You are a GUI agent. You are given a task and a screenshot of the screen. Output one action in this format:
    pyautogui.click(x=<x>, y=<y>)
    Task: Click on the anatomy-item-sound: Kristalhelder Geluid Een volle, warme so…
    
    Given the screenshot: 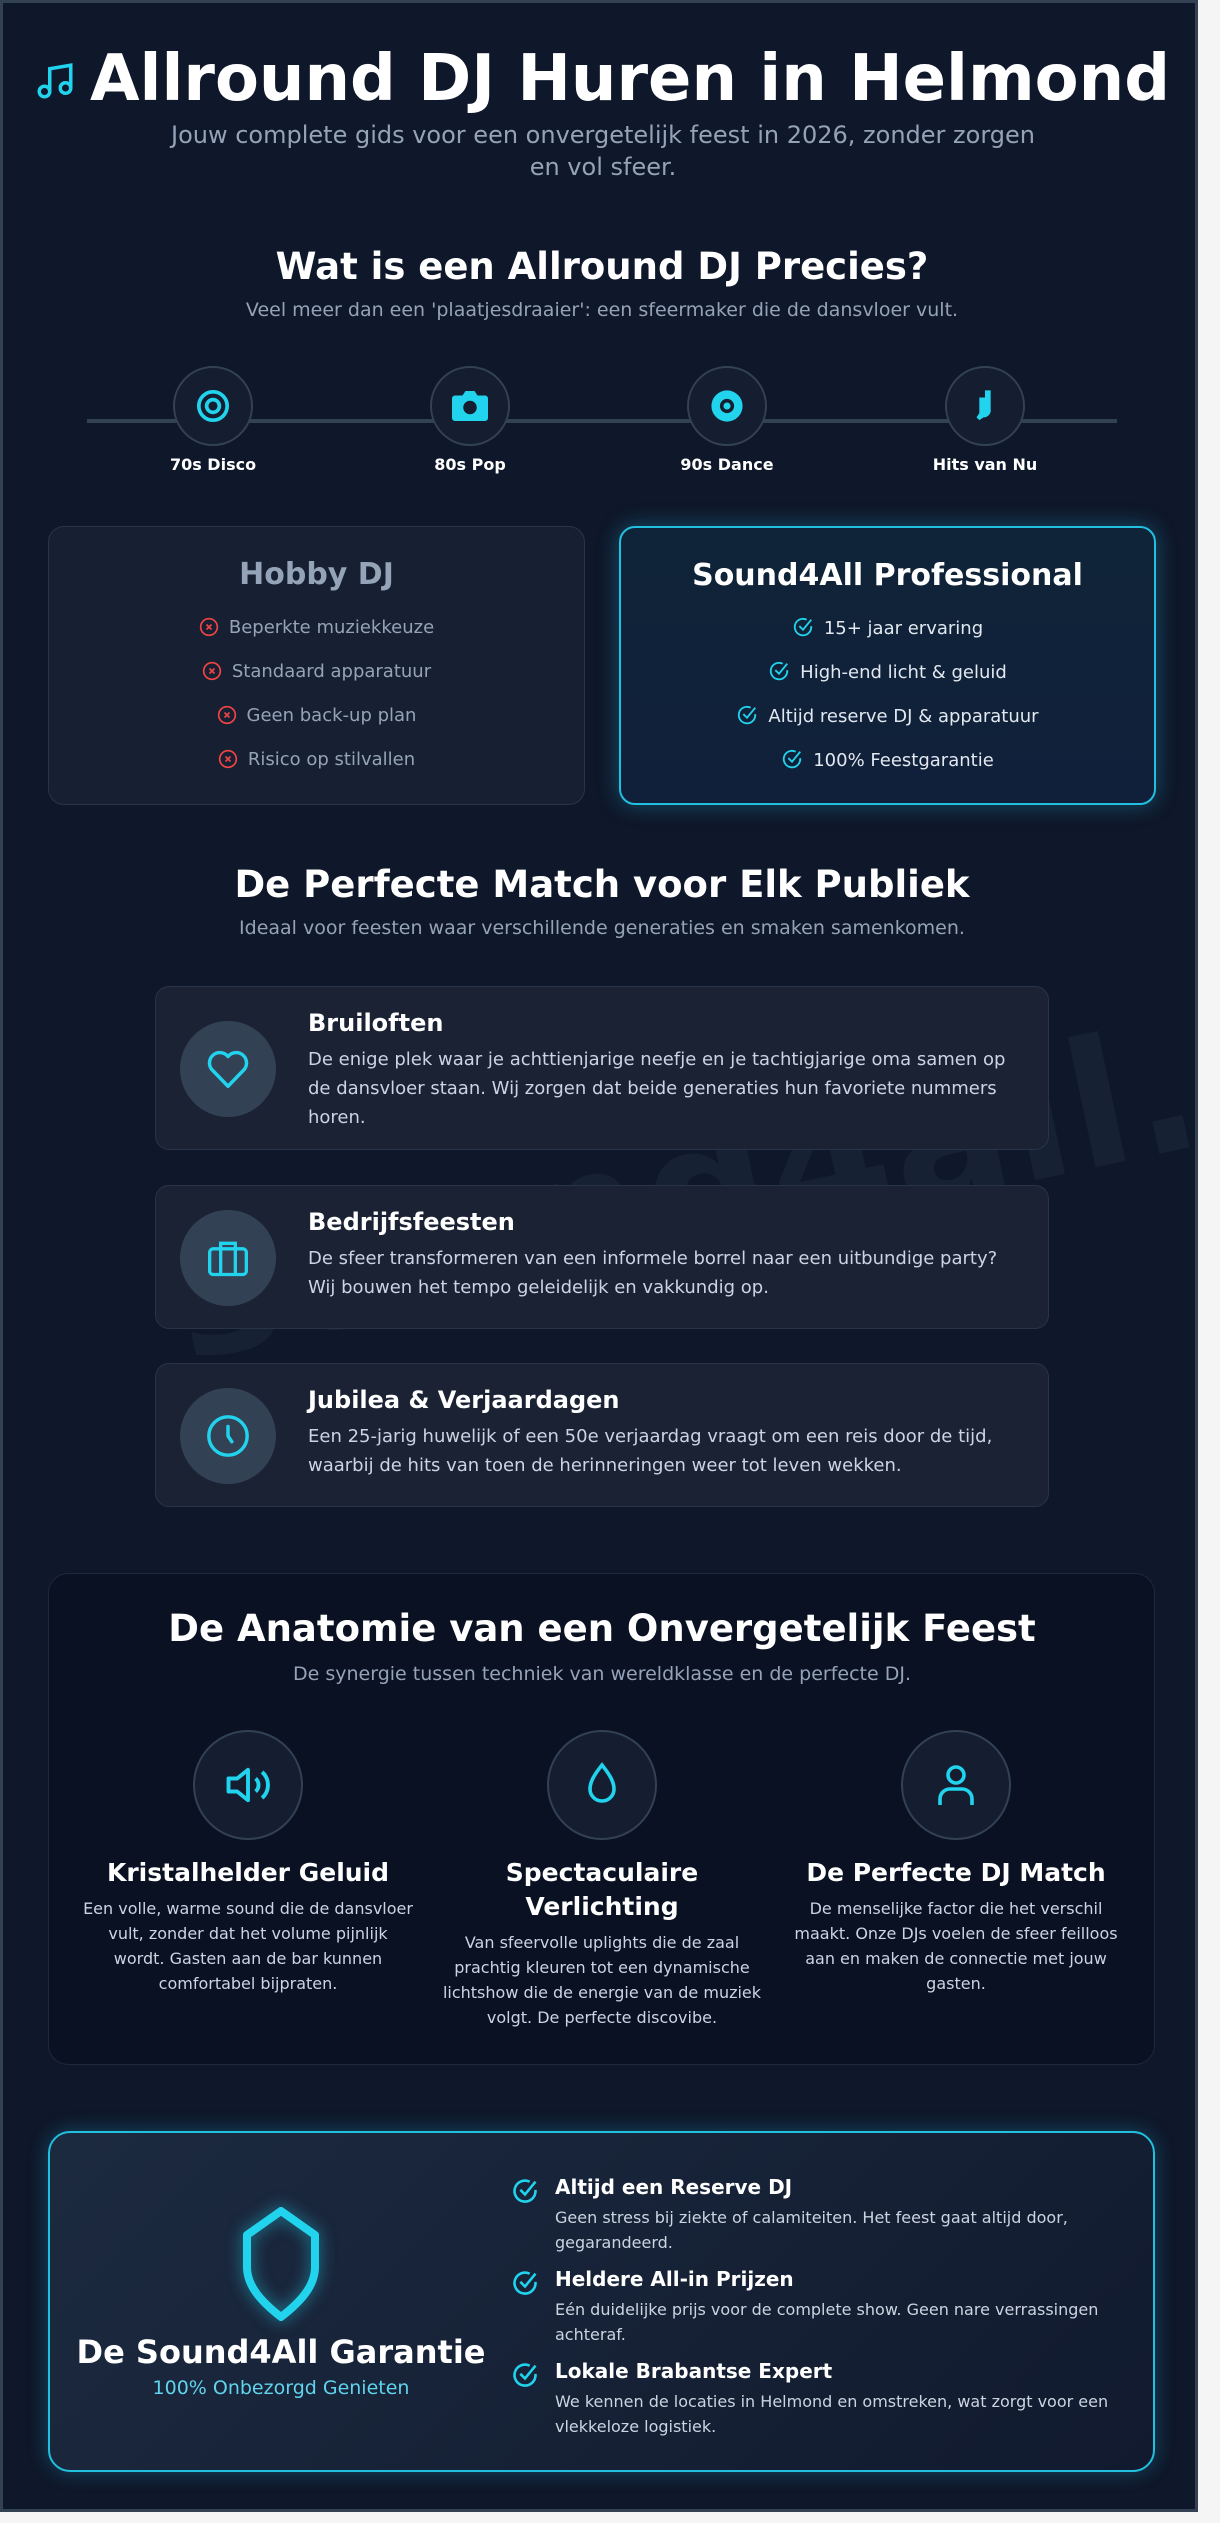 What is the action you would take?
    pyautogui.click(x=248, y=1863)
    